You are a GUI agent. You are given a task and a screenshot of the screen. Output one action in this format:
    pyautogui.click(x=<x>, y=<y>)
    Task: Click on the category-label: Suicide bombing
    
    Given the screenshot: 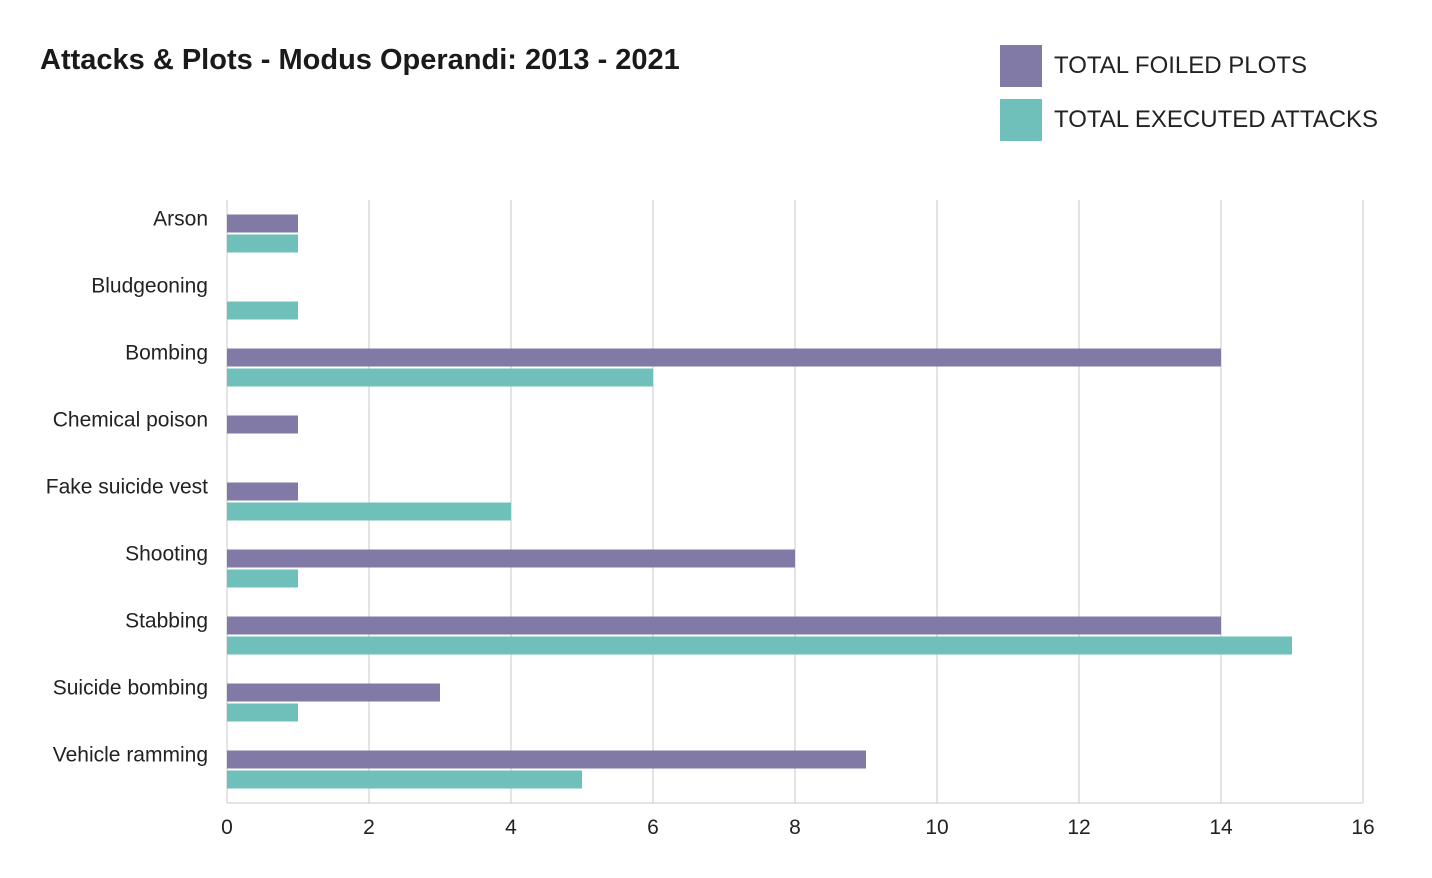 What is the action you would take?
    pyautogui.click(x=130, y=688)
    